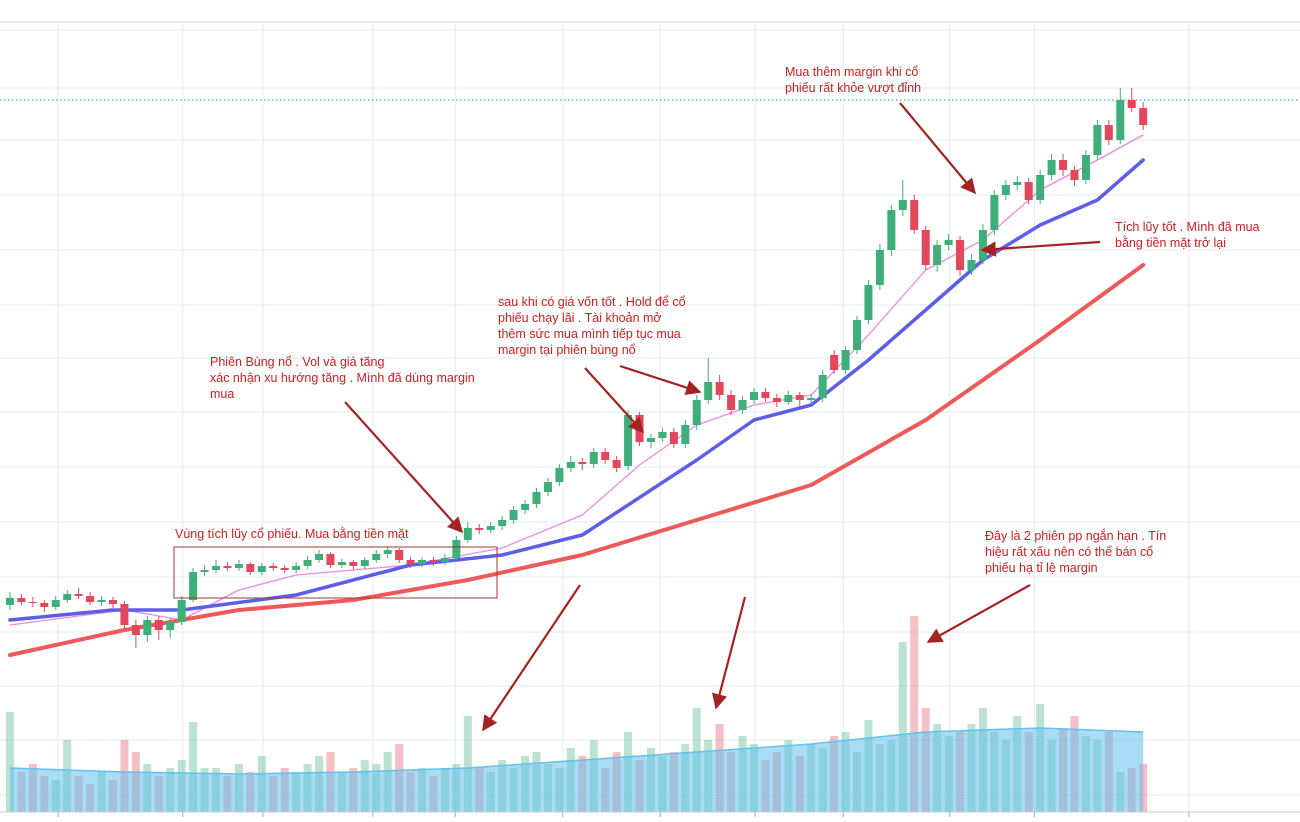 The width and height of the screenshot is (1300, 822). Describe the element at coordinates (592, 302) in the screenshot. I see `annotation-line: sau khi có giá vốn tốt . Hold để cổ` at that location.